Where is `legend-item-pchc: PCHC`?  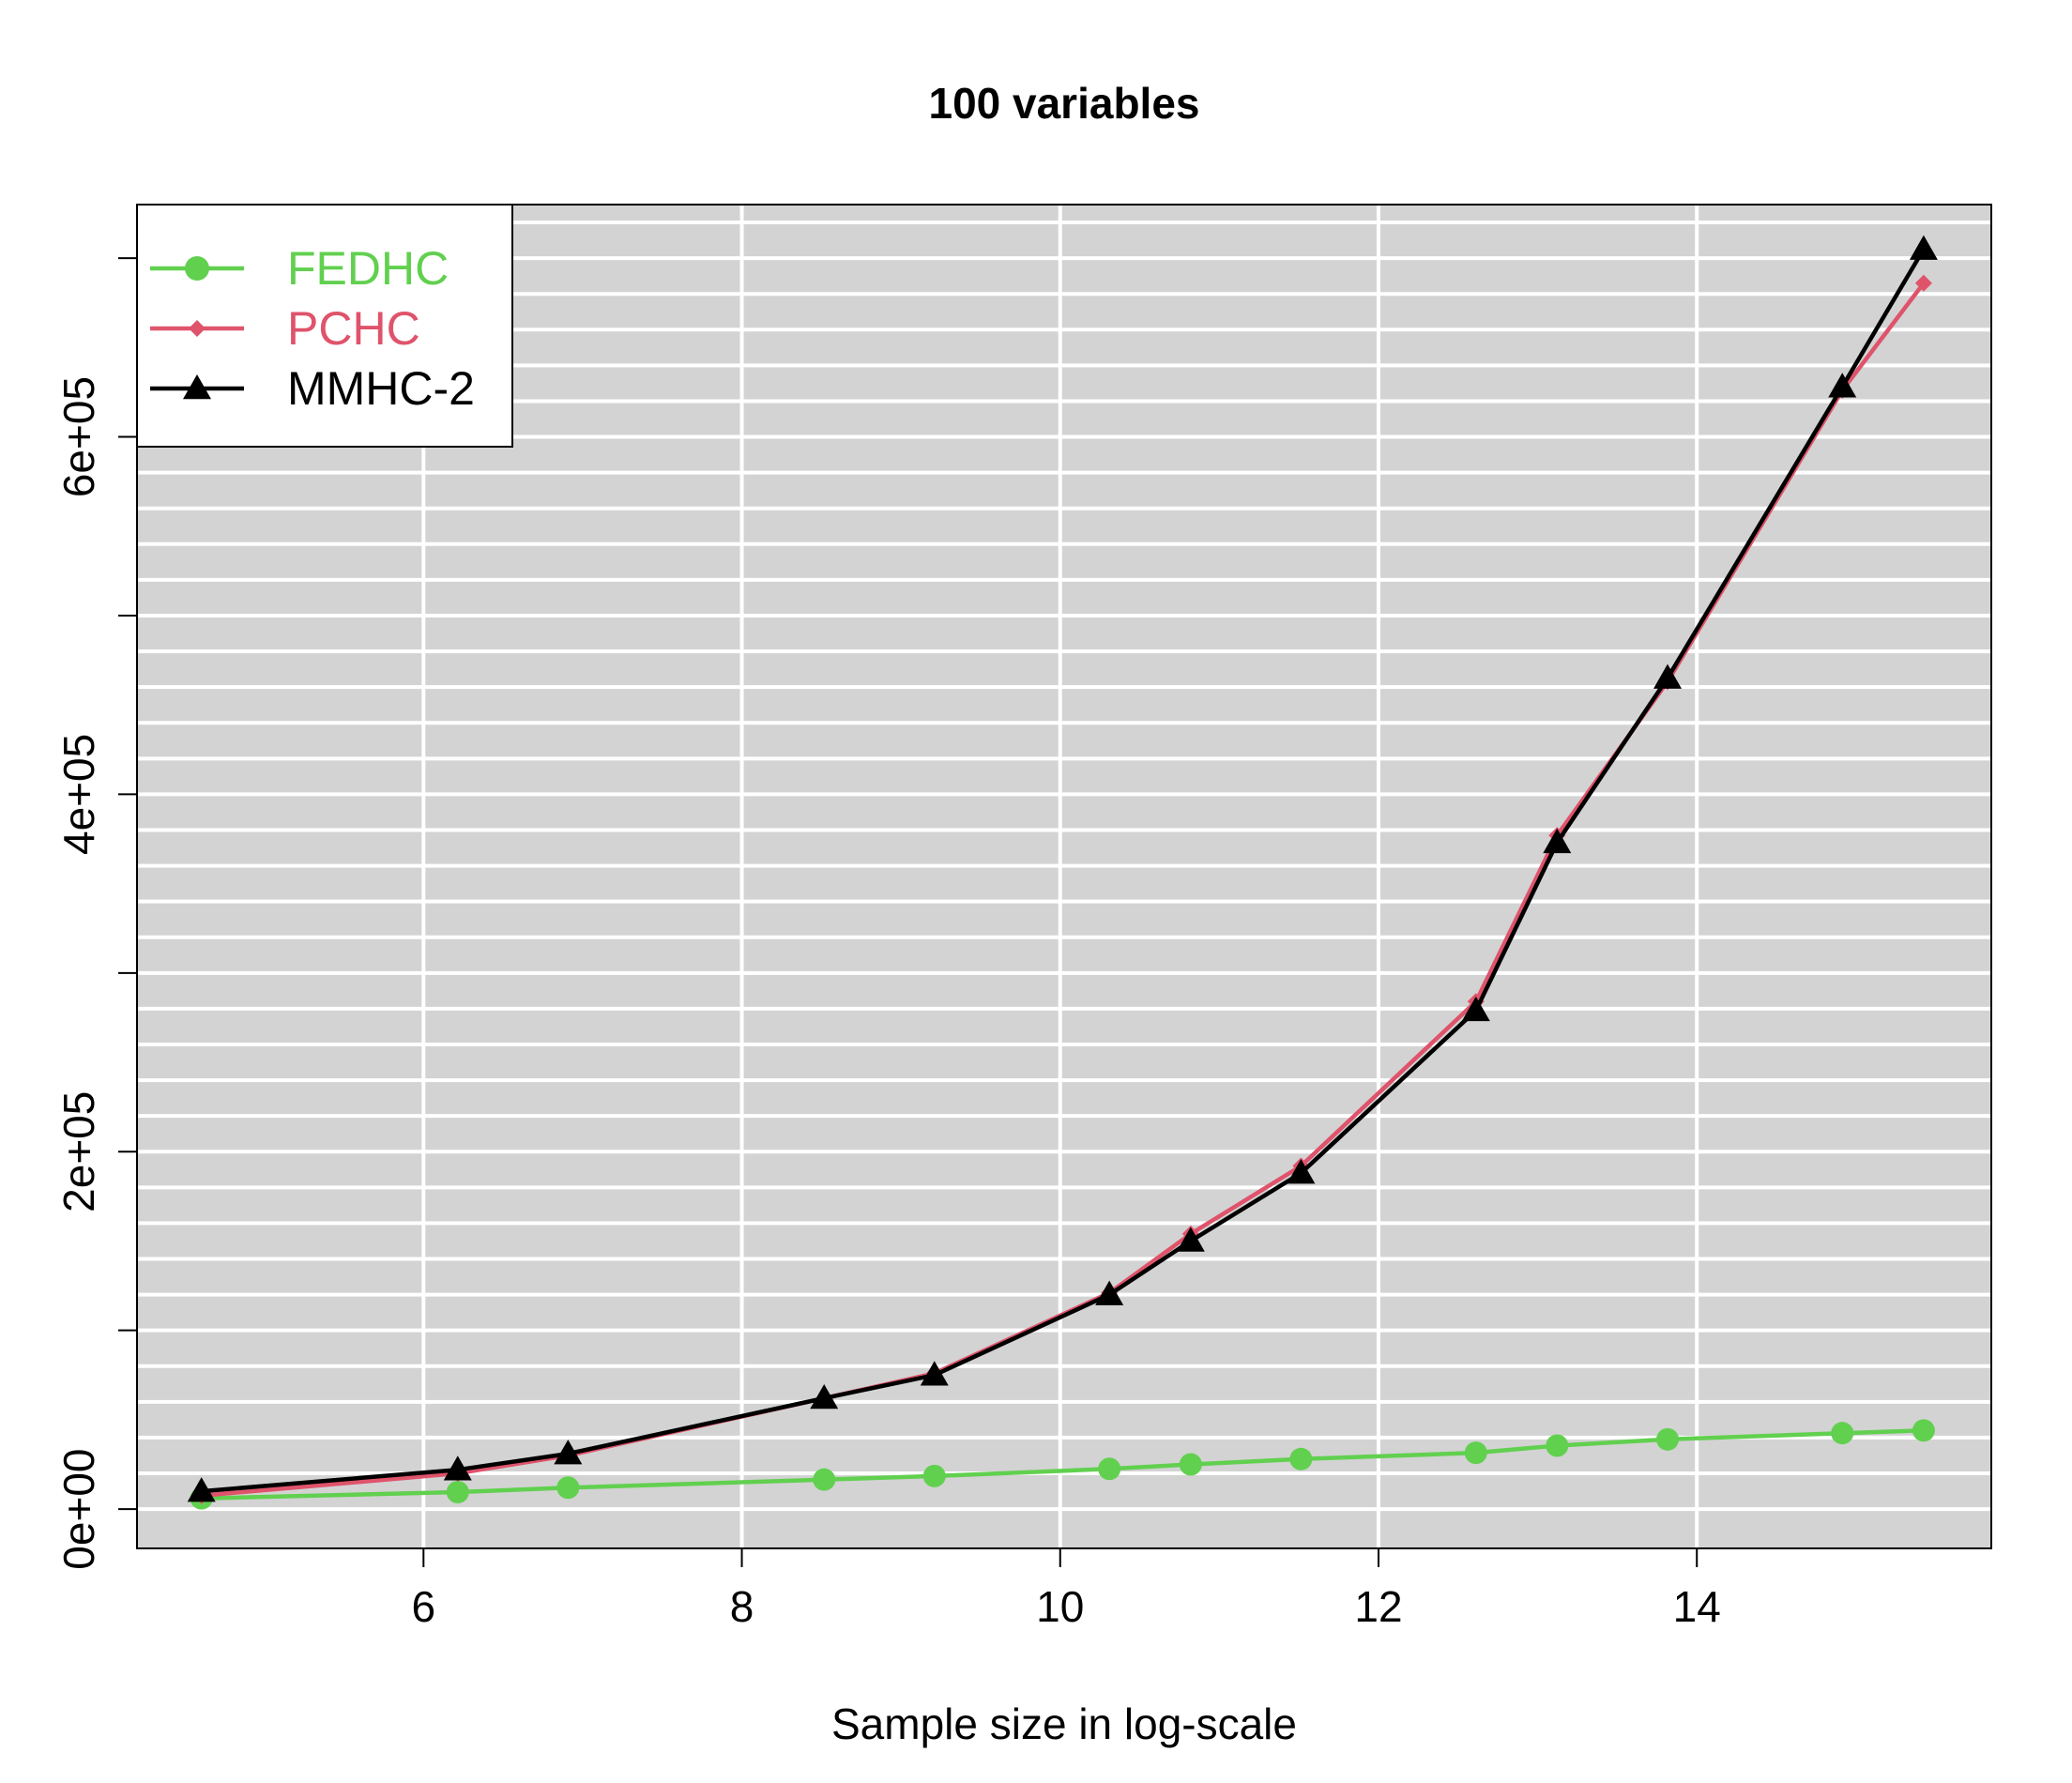 legend-item-pchc: PCHC is located at coordinates (285, 328).